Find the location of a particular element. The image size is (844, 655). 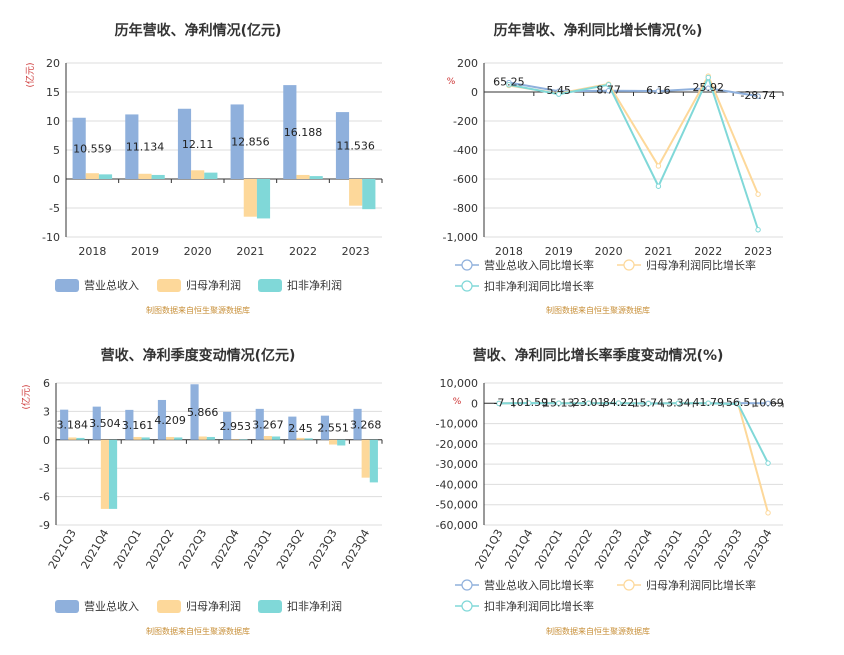

data-label: 3.184 is located at coordinates (73, 425).